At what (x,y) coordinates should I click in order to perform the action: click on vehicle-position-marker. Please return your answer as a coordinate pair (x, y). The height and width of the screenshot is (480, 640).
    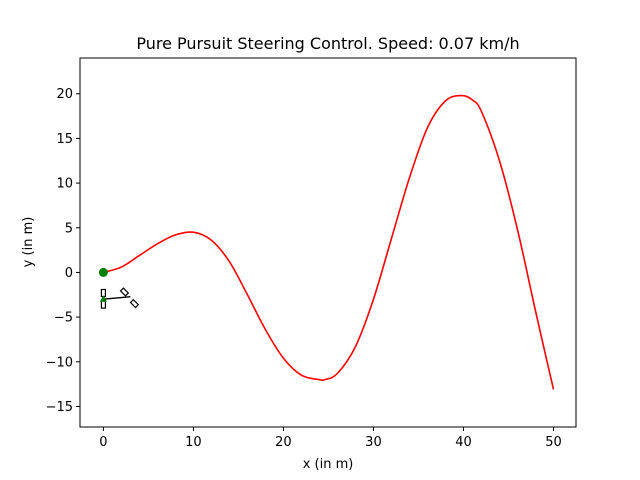
    Looking at the image, I should click on (103, 298).